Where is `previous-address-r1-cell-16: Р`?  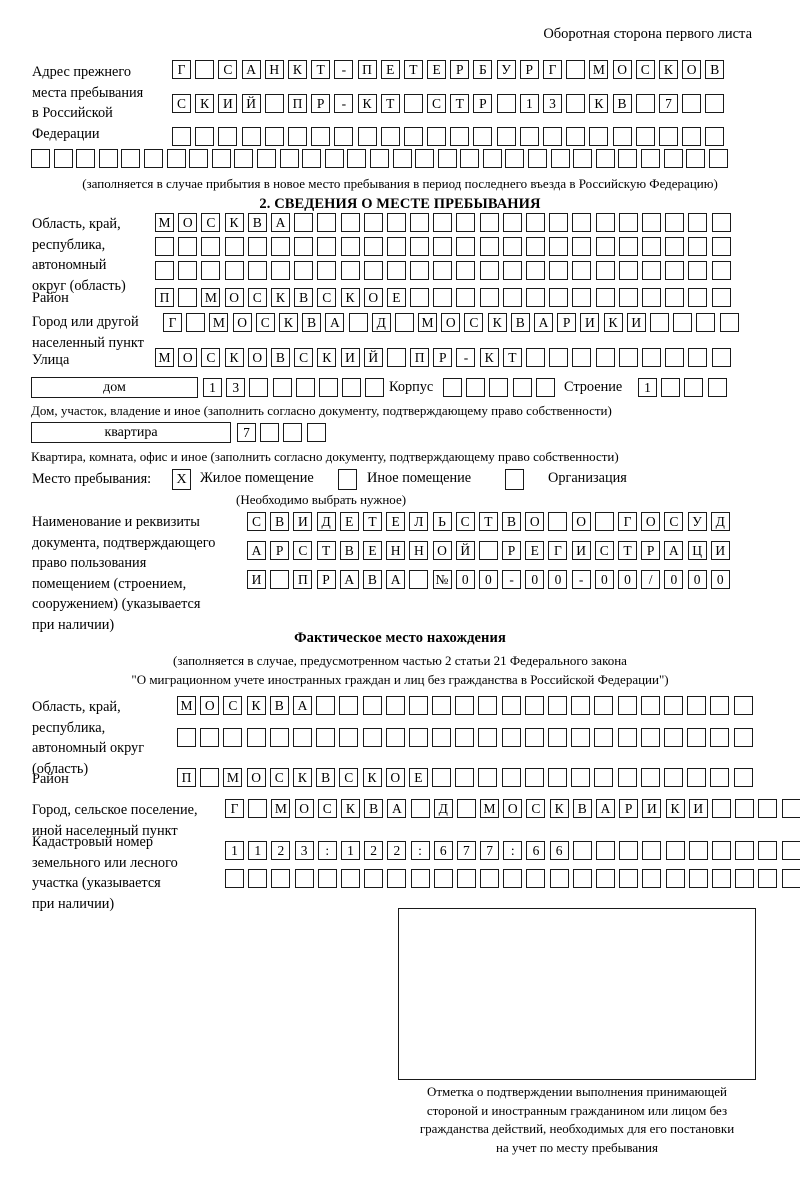
previous-address-r1-cell-16: Р is located at coordinates (529, 69).